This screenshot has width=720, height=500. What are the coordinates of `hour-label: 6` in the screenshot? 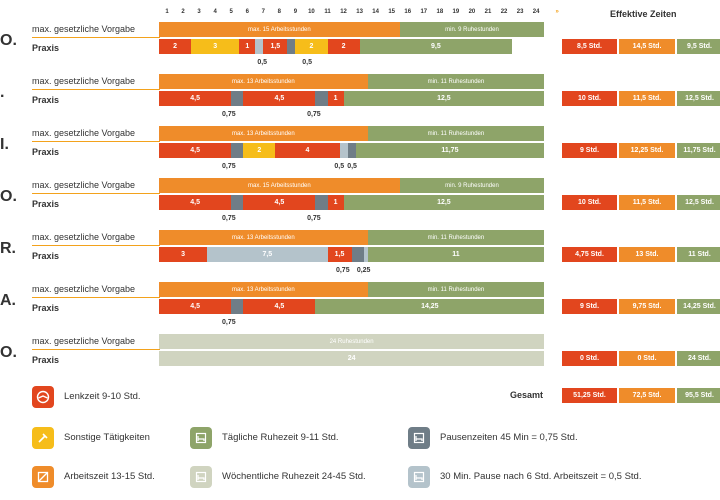 It's located at (247, 12).